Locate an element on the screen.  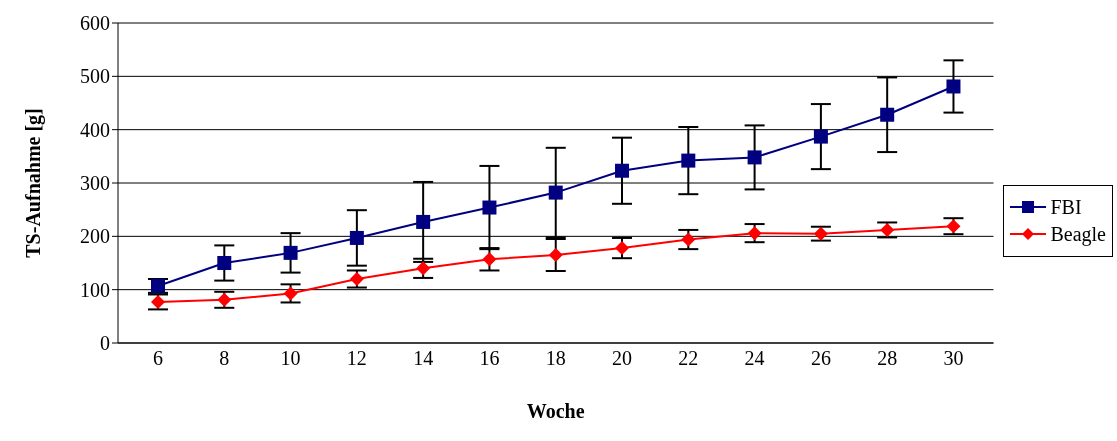
y-tick-label: 300 is located at coordinates (95, 183).